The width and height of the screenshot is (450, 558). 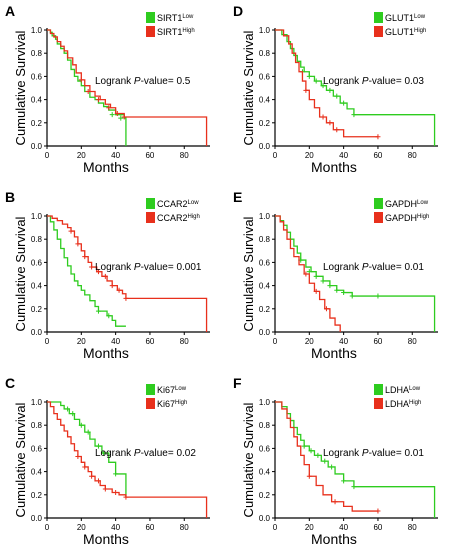 What do you see at coordinates (405, 32) in the screenshot?
I see `legend-label-high: GLUT1High` at bounding box center [405, 32].